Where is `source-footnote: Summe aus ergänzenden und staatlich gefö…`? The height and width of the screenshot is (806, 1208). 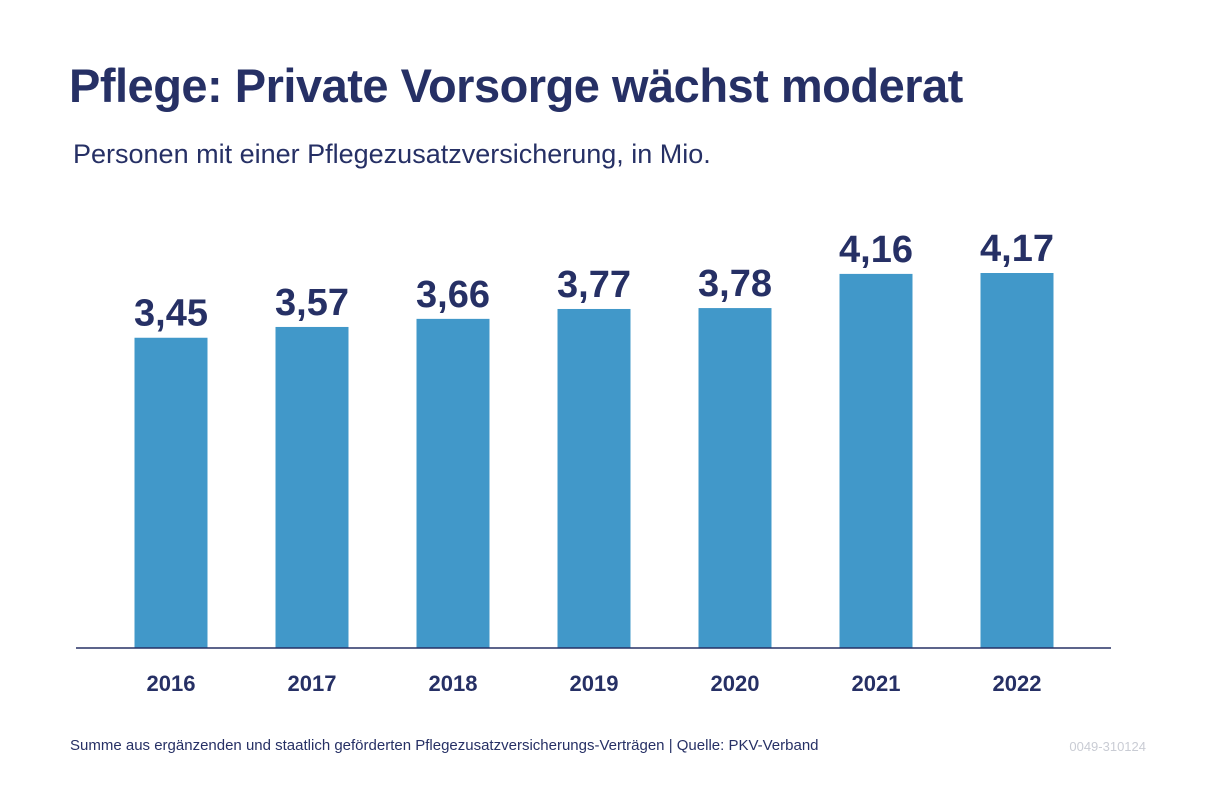 source-footnote: Summe aus ergänzenden und staatlich gefö… is located at coordinates (444, 745).